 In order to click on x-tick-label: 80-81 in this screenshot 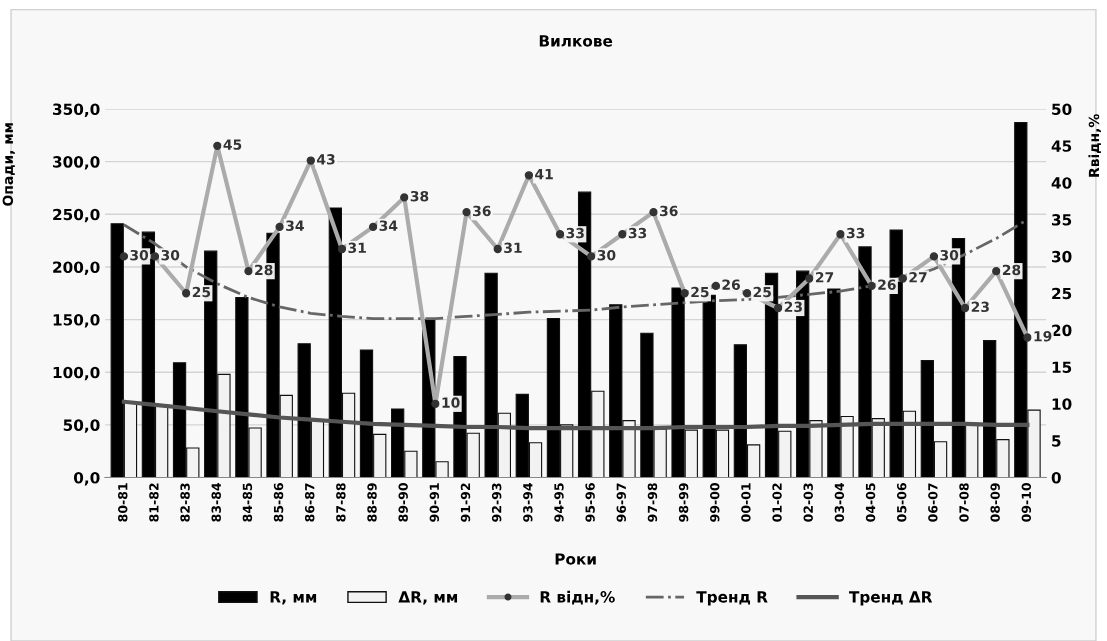, I will do `click(123, 502)`.